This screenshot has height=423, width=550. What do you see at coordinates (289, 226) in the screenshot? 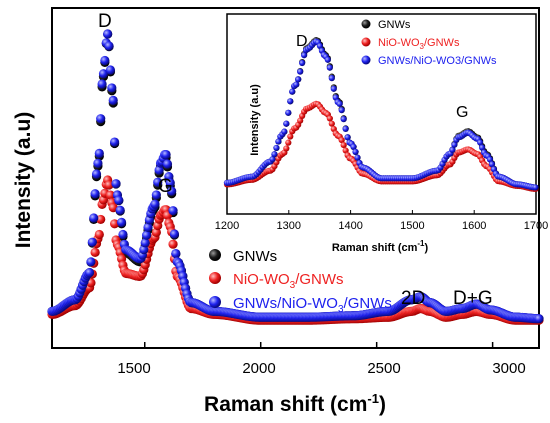
I see `inset-tick-label: 1300` at bounding box center [289, 226].